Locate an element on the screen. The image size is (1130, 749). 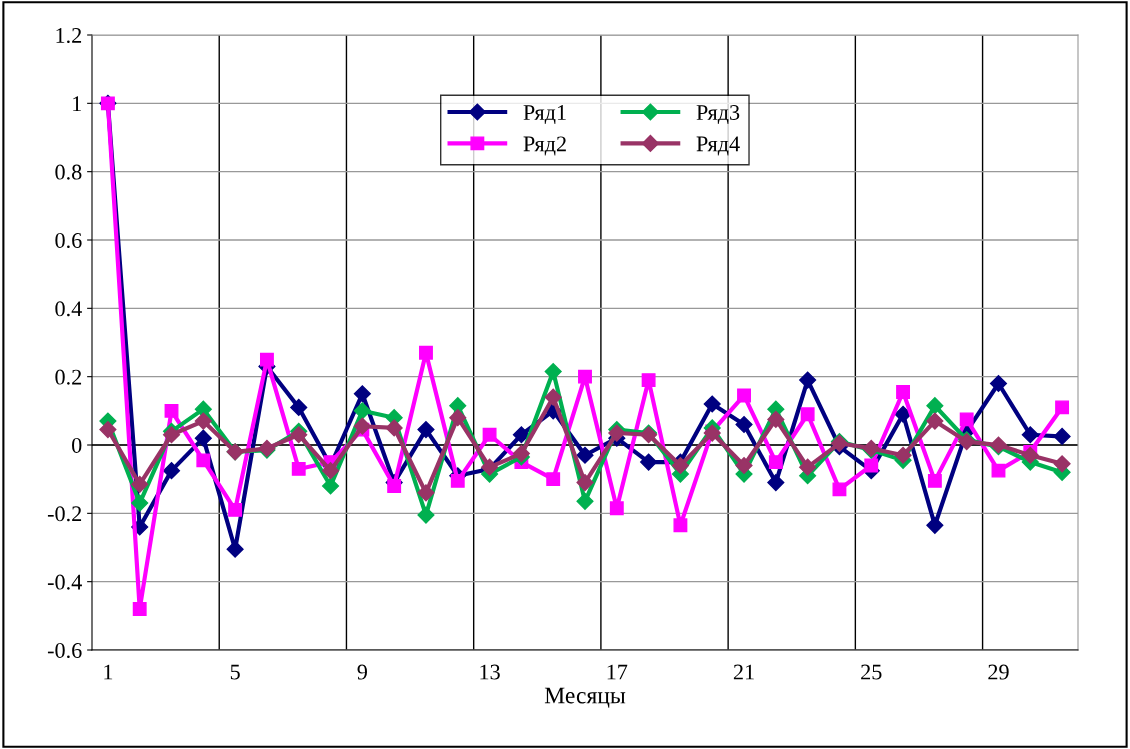
legend-label: Ряд4 is located at coordinates (718, 146).